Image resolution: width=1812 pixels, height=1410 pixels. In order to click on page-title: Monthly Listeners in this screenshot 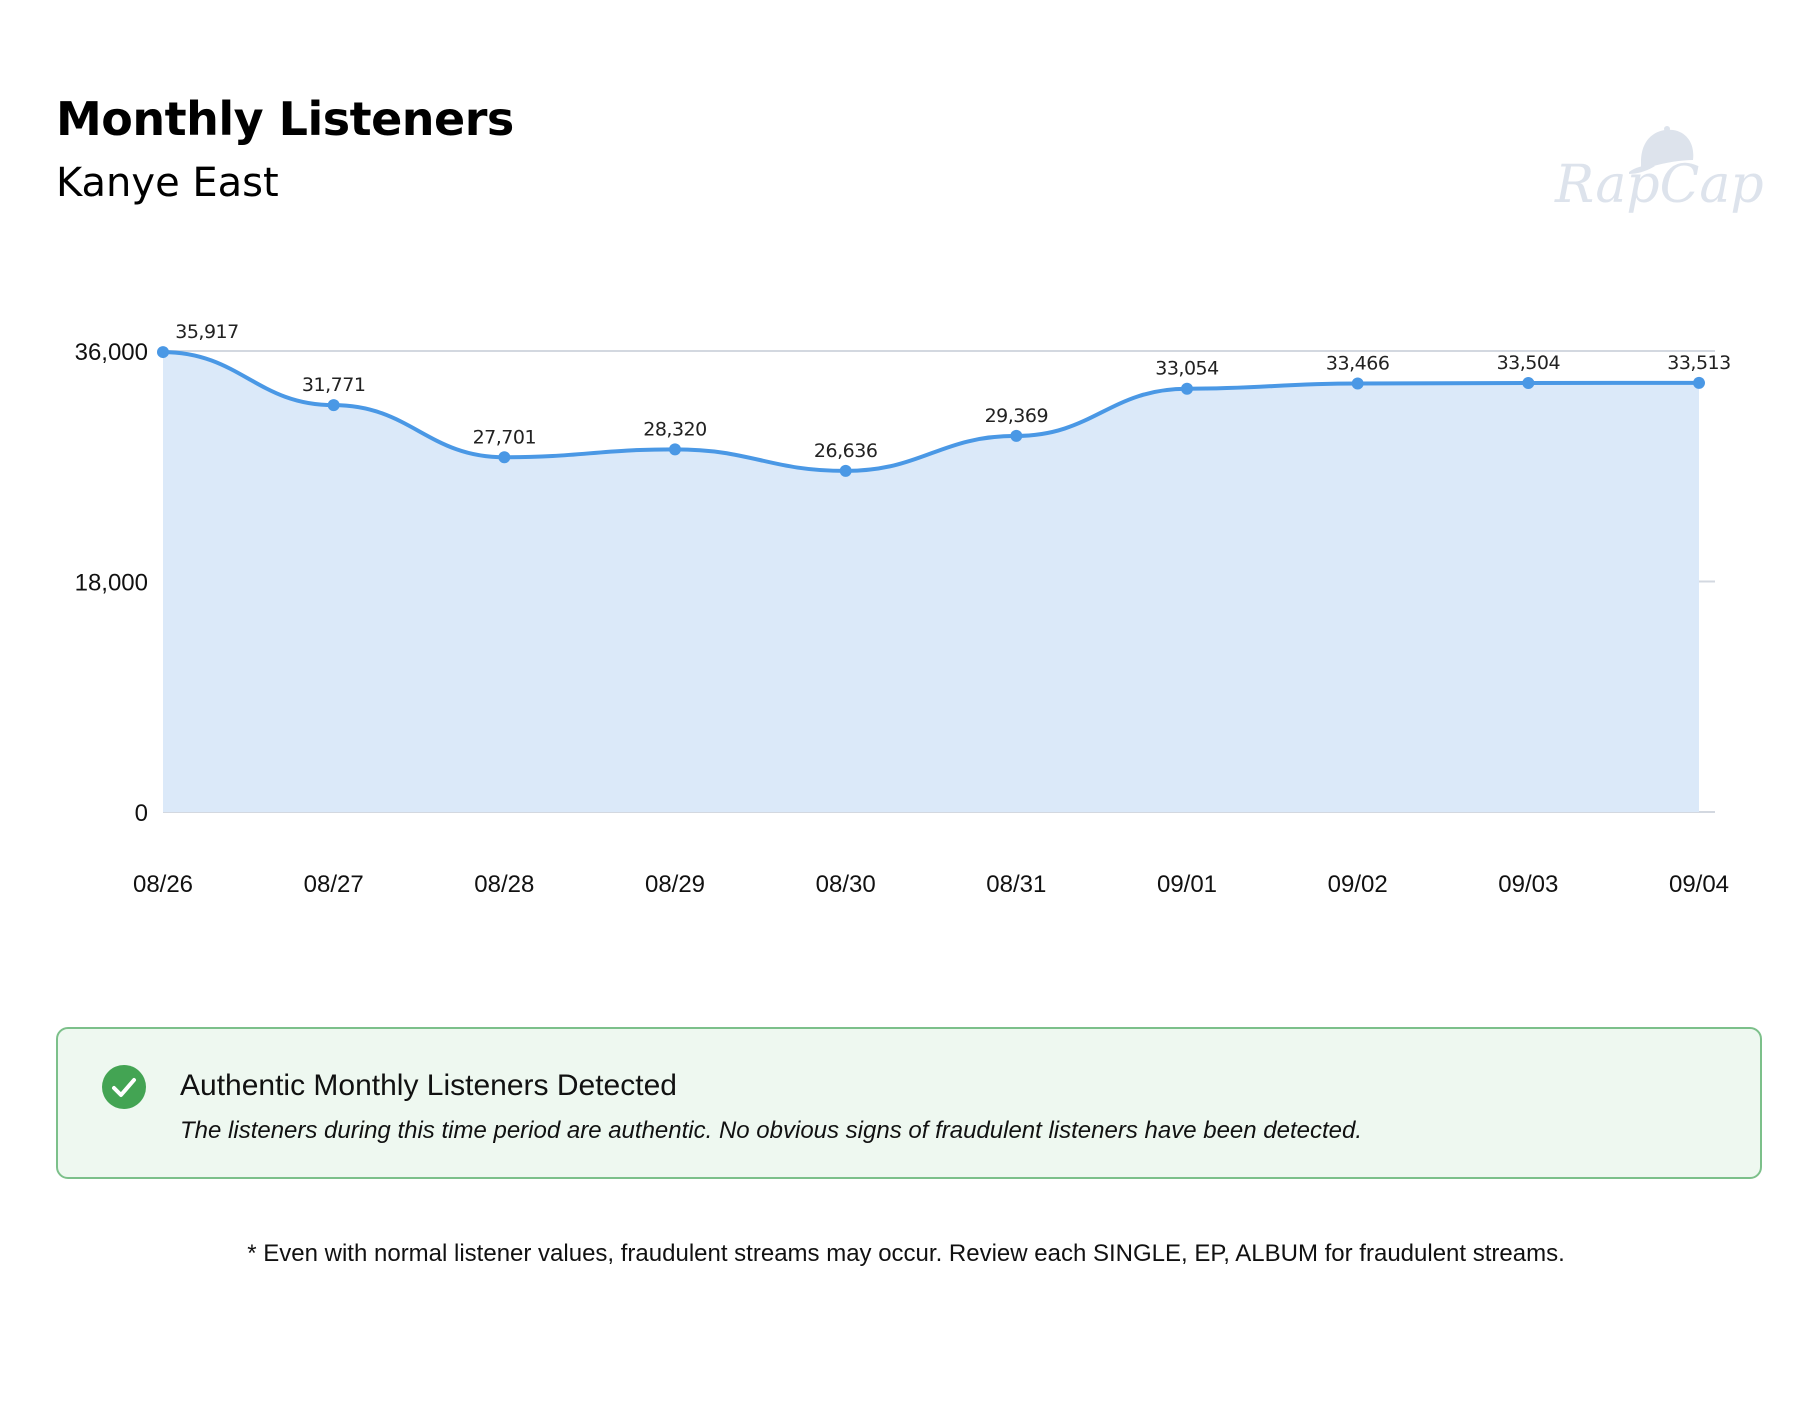, I will do `click(285, 119)`.